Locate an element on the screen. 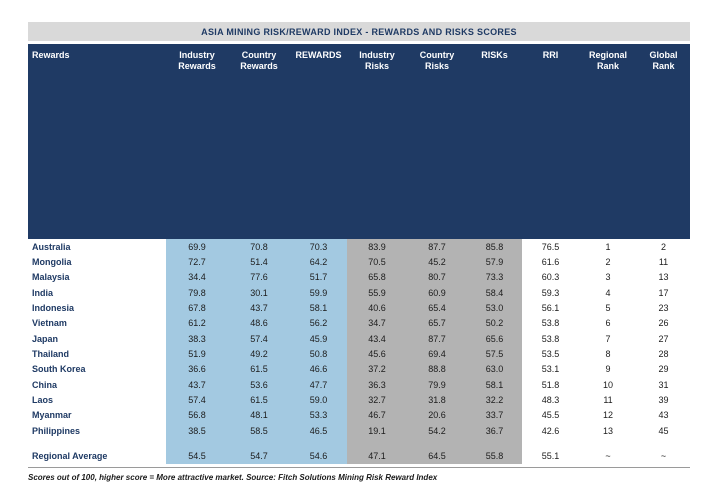  column-header-risks-total: RISKs is located at coordinates (494, 55).